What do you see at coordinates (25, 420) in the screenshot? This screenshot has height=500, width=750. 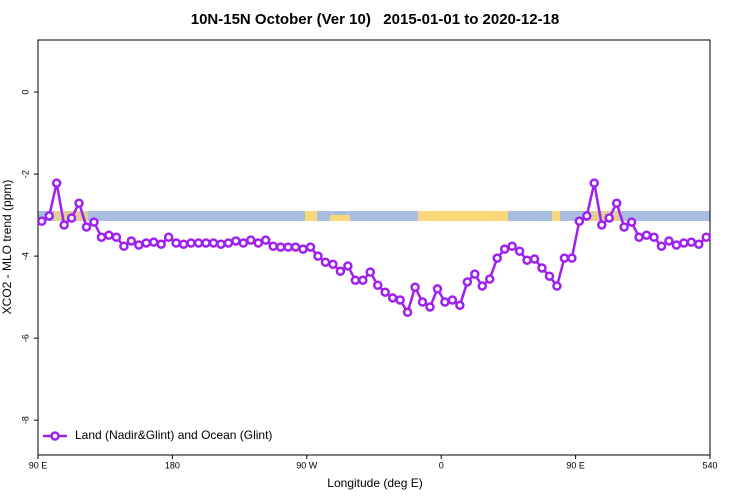 I see `y-tick-label: -8` at bounding box center [25, 420].